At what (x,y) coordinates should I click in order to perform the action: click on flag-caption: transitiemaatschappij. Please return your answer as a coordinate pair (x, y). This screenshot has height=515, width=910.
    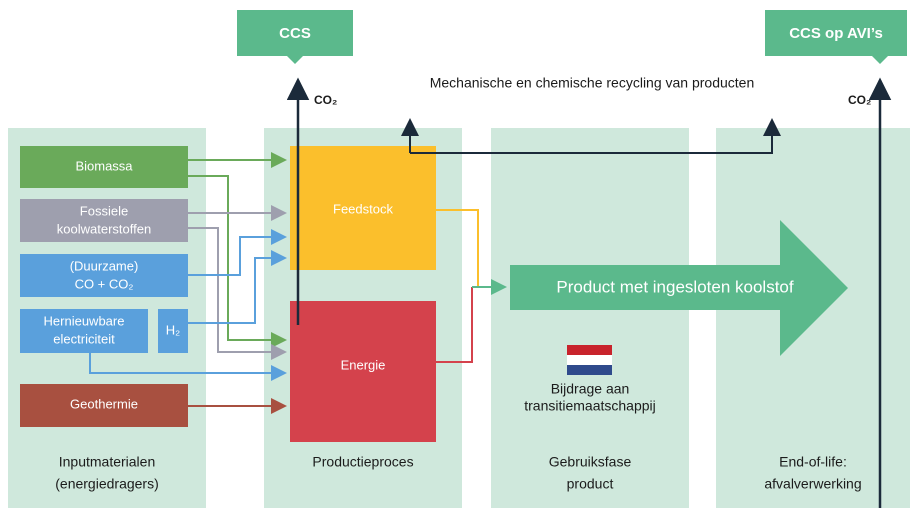
    Looking at the image, I should click on (590, 406).